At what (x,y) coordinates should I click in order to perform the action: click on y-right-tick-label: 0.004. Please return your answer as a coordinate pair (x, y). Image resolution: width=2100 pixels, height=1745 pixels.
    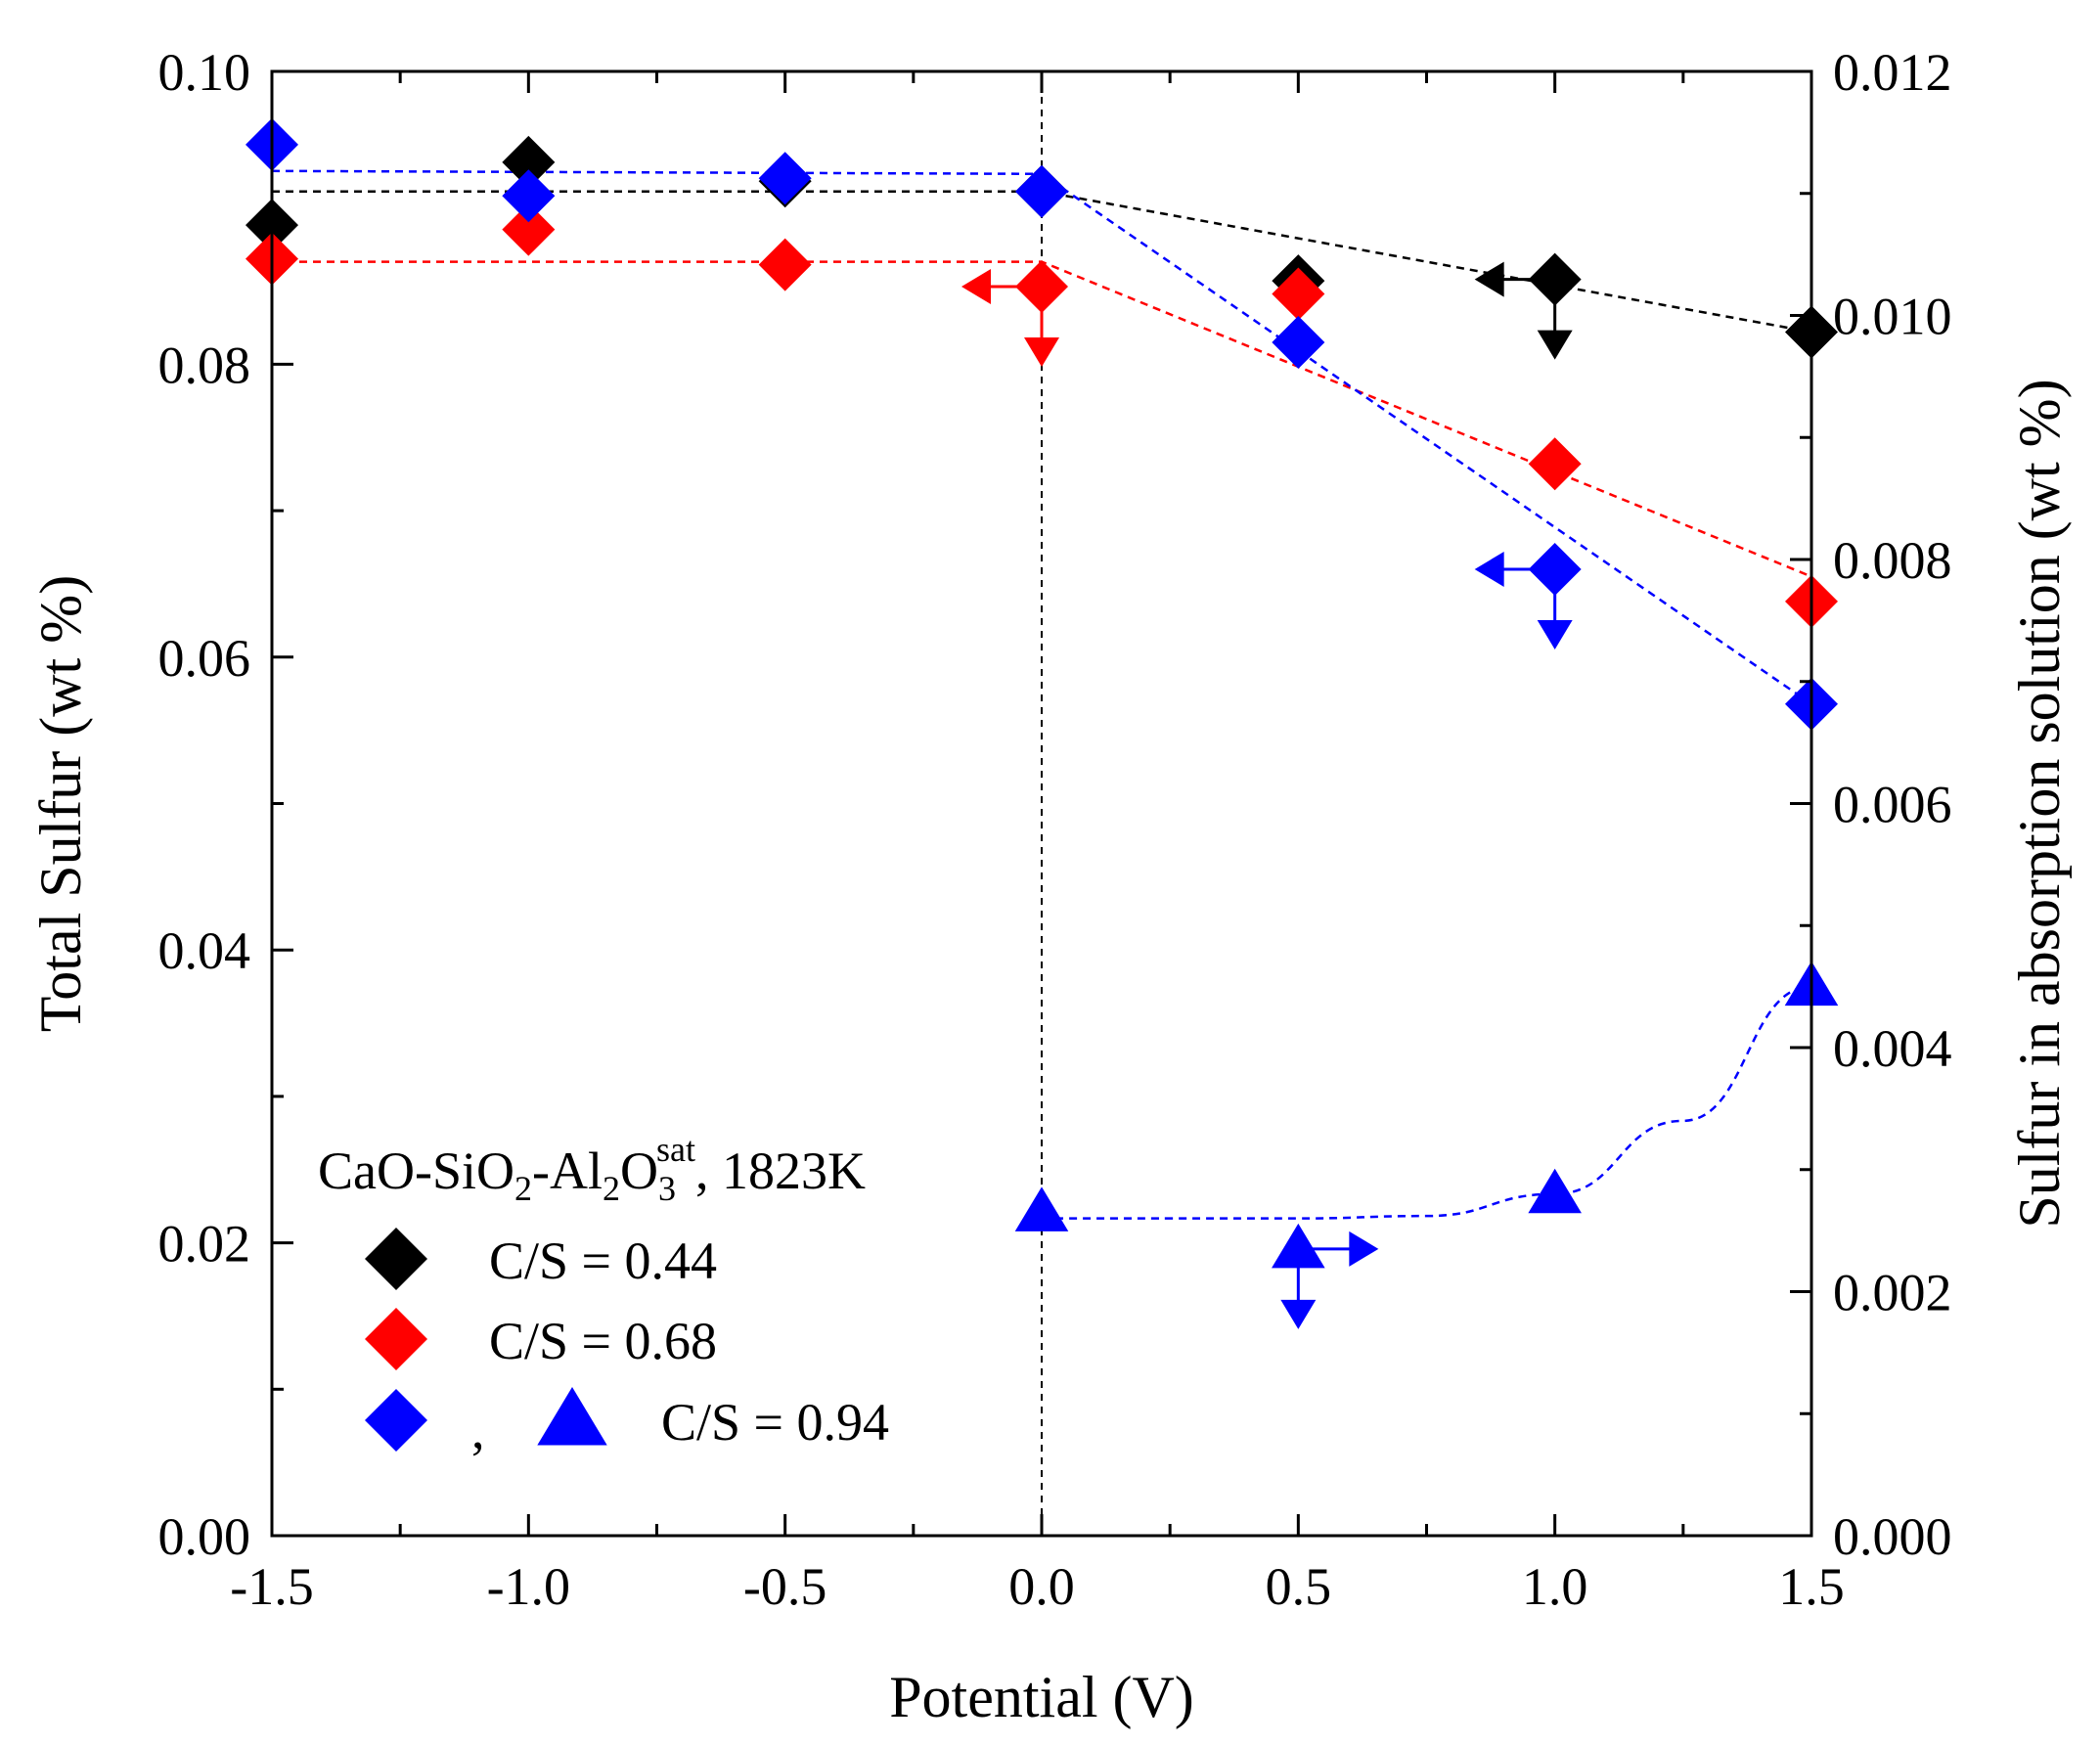
    Looking at the image, I should click on (1893, 1048).